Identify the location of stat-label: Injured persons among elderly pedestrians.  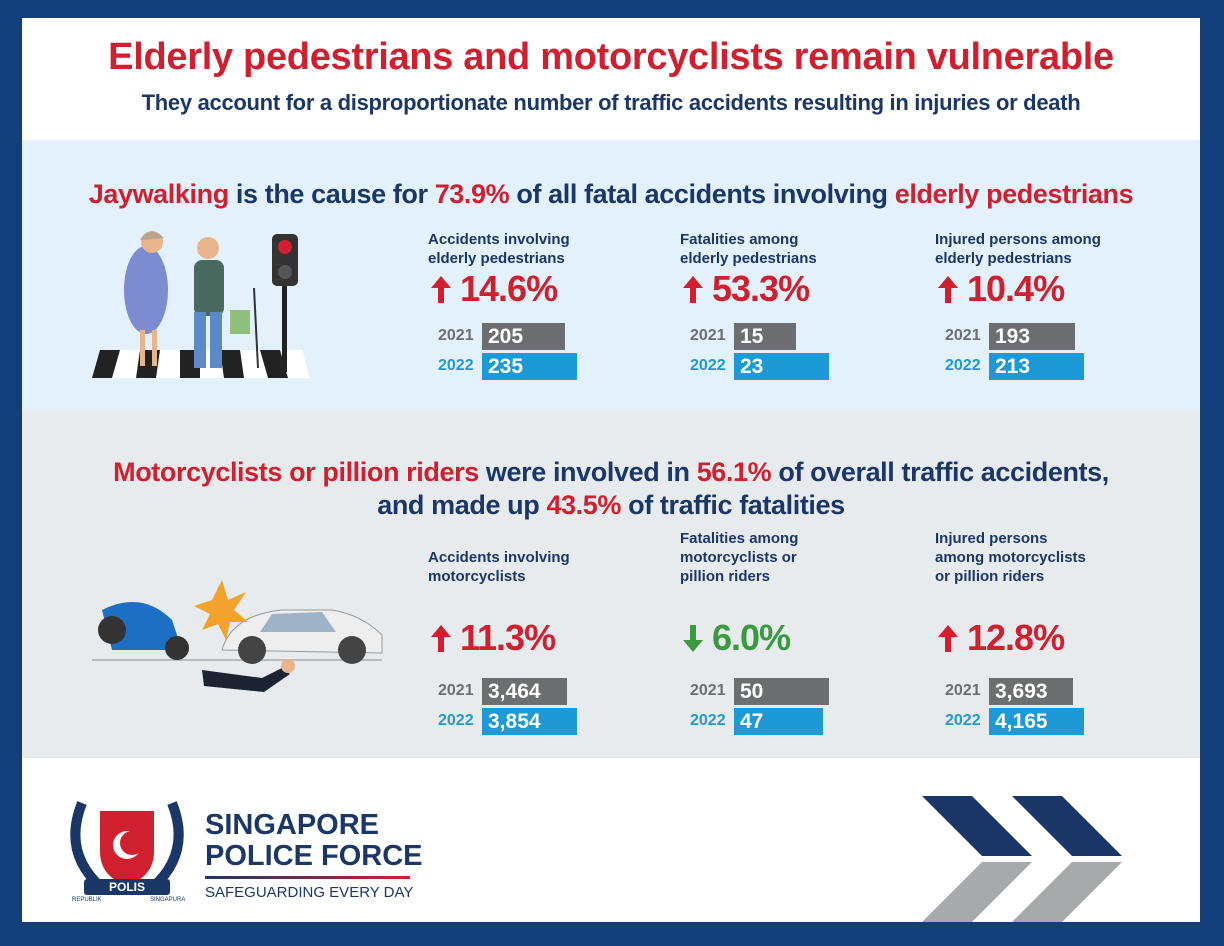
(1018, 249).